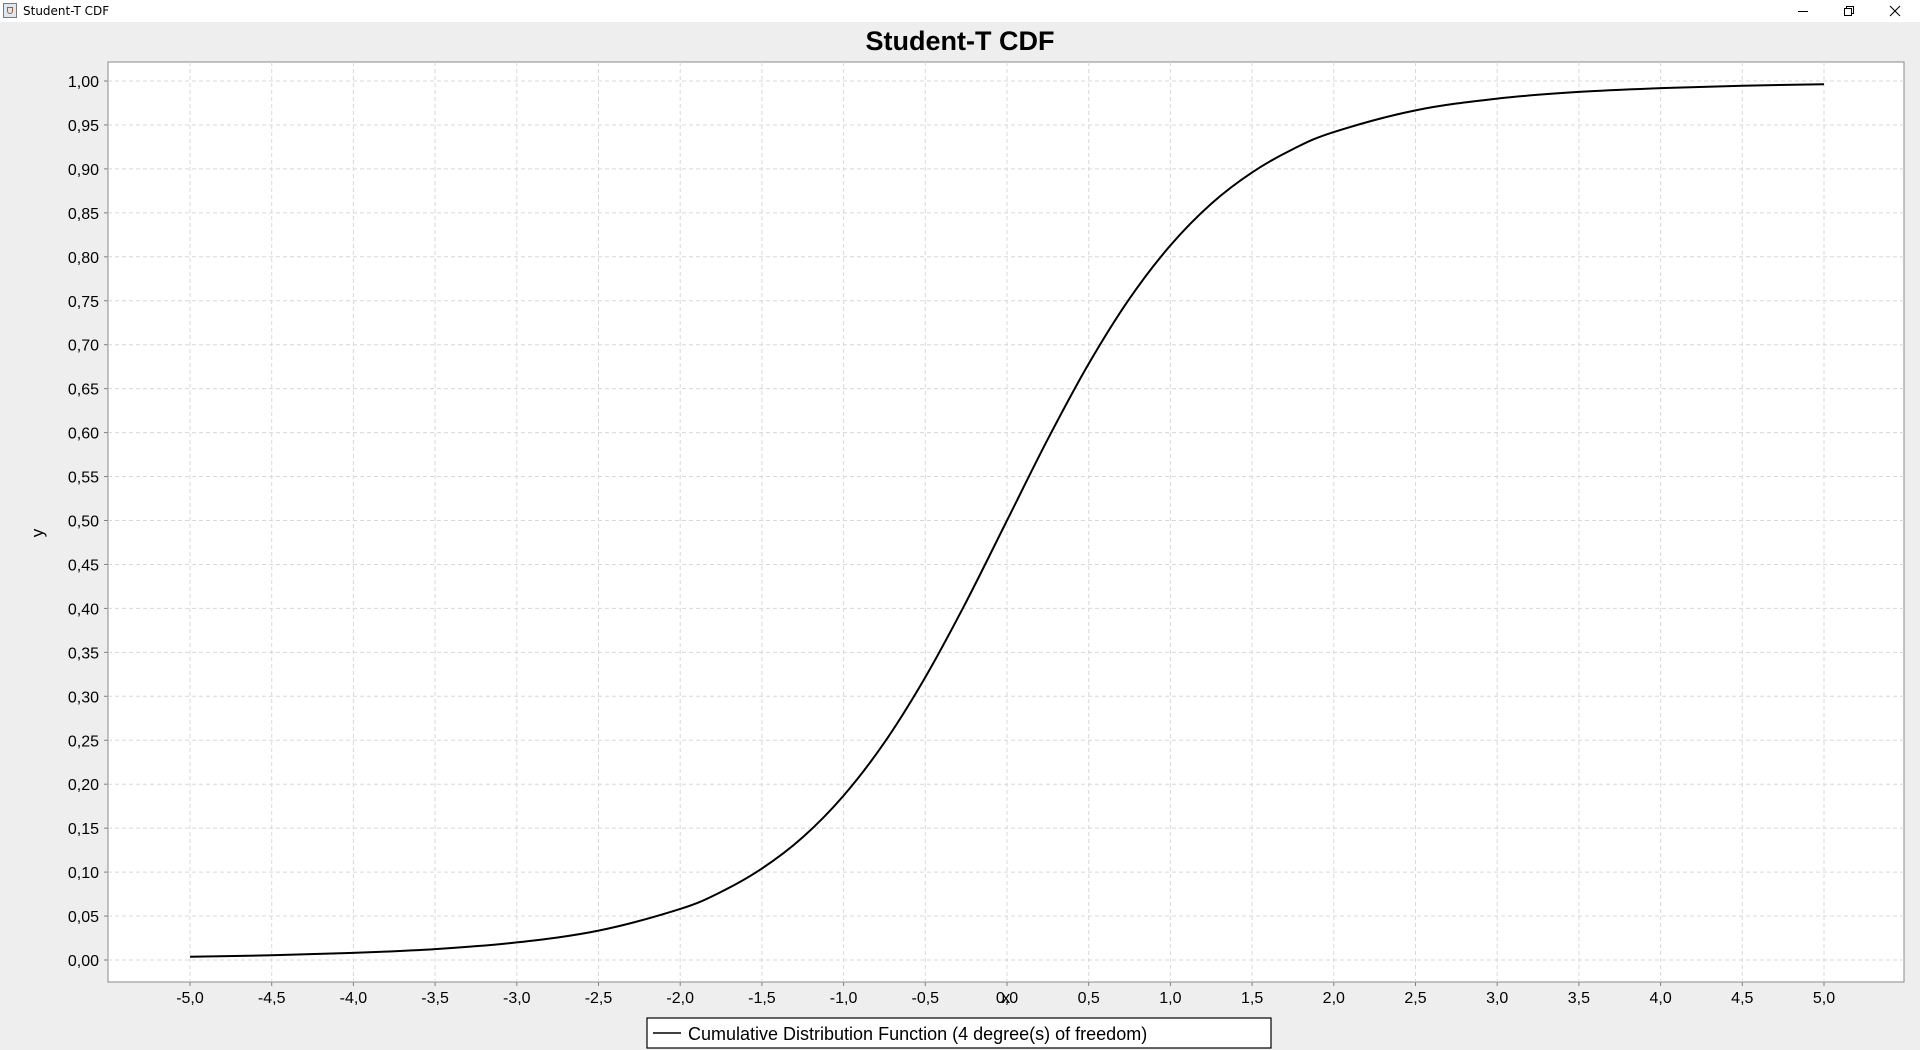  Describe the element at coordinates (1579, 998) in the screenshot. I see `x-tick-label: 3,5` at that location.